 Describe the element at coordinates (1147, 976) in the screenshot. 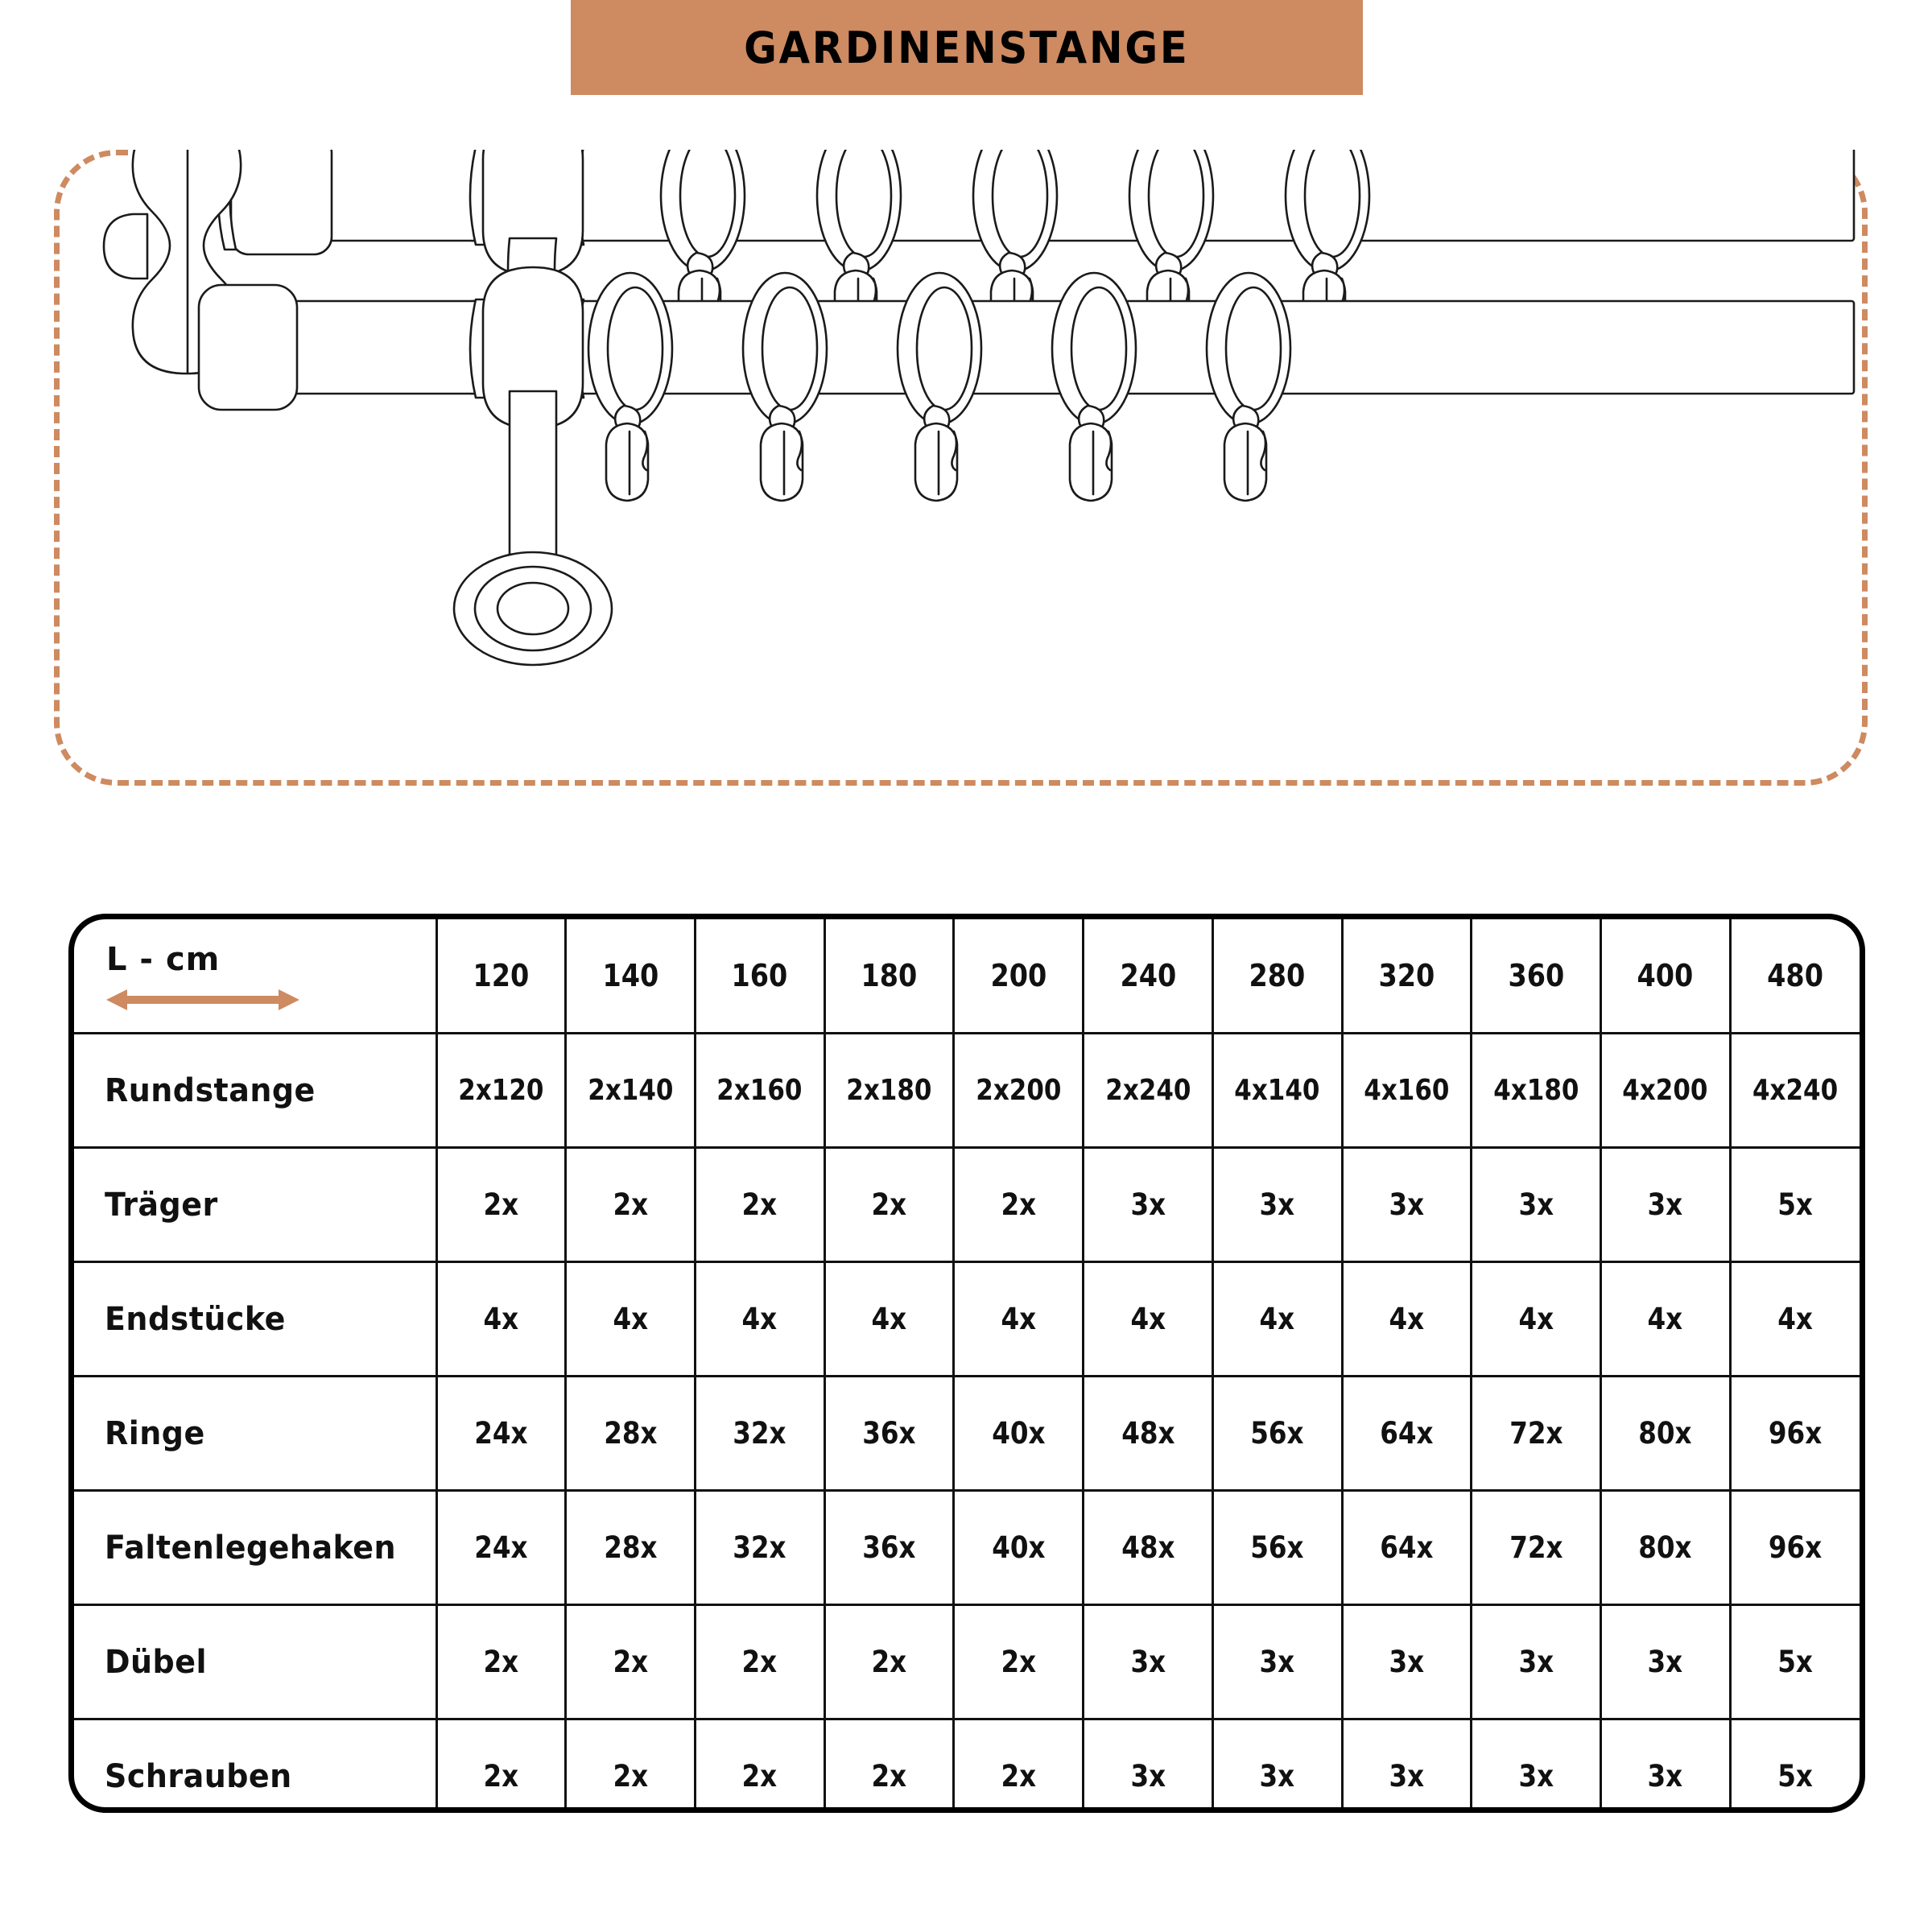

I see `col-header-240: 240` at that location.